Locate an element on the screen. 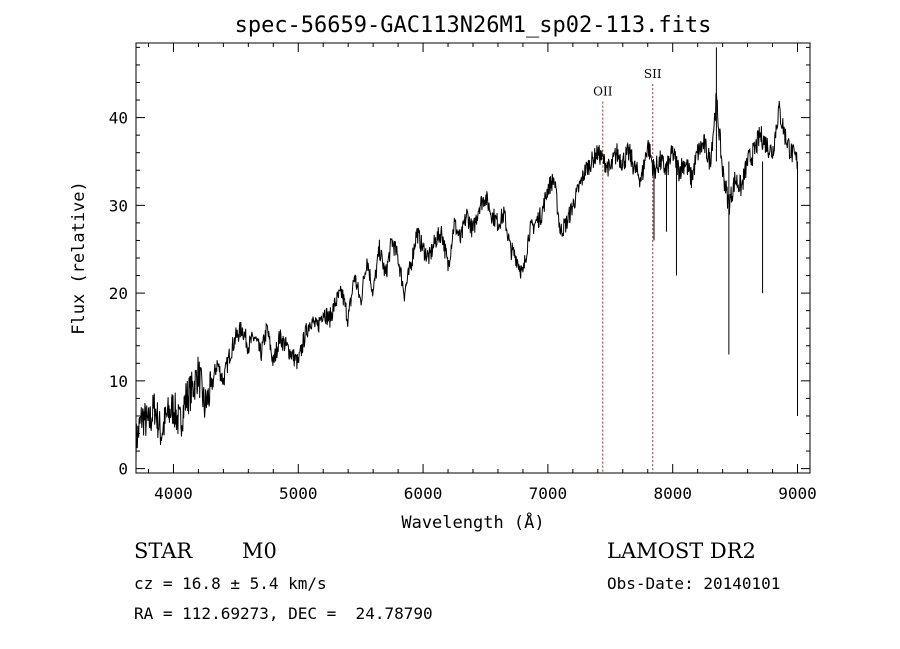 The image size is (900, 649). spectral-line-markers: OII SII is located at coordinates (627, 270).